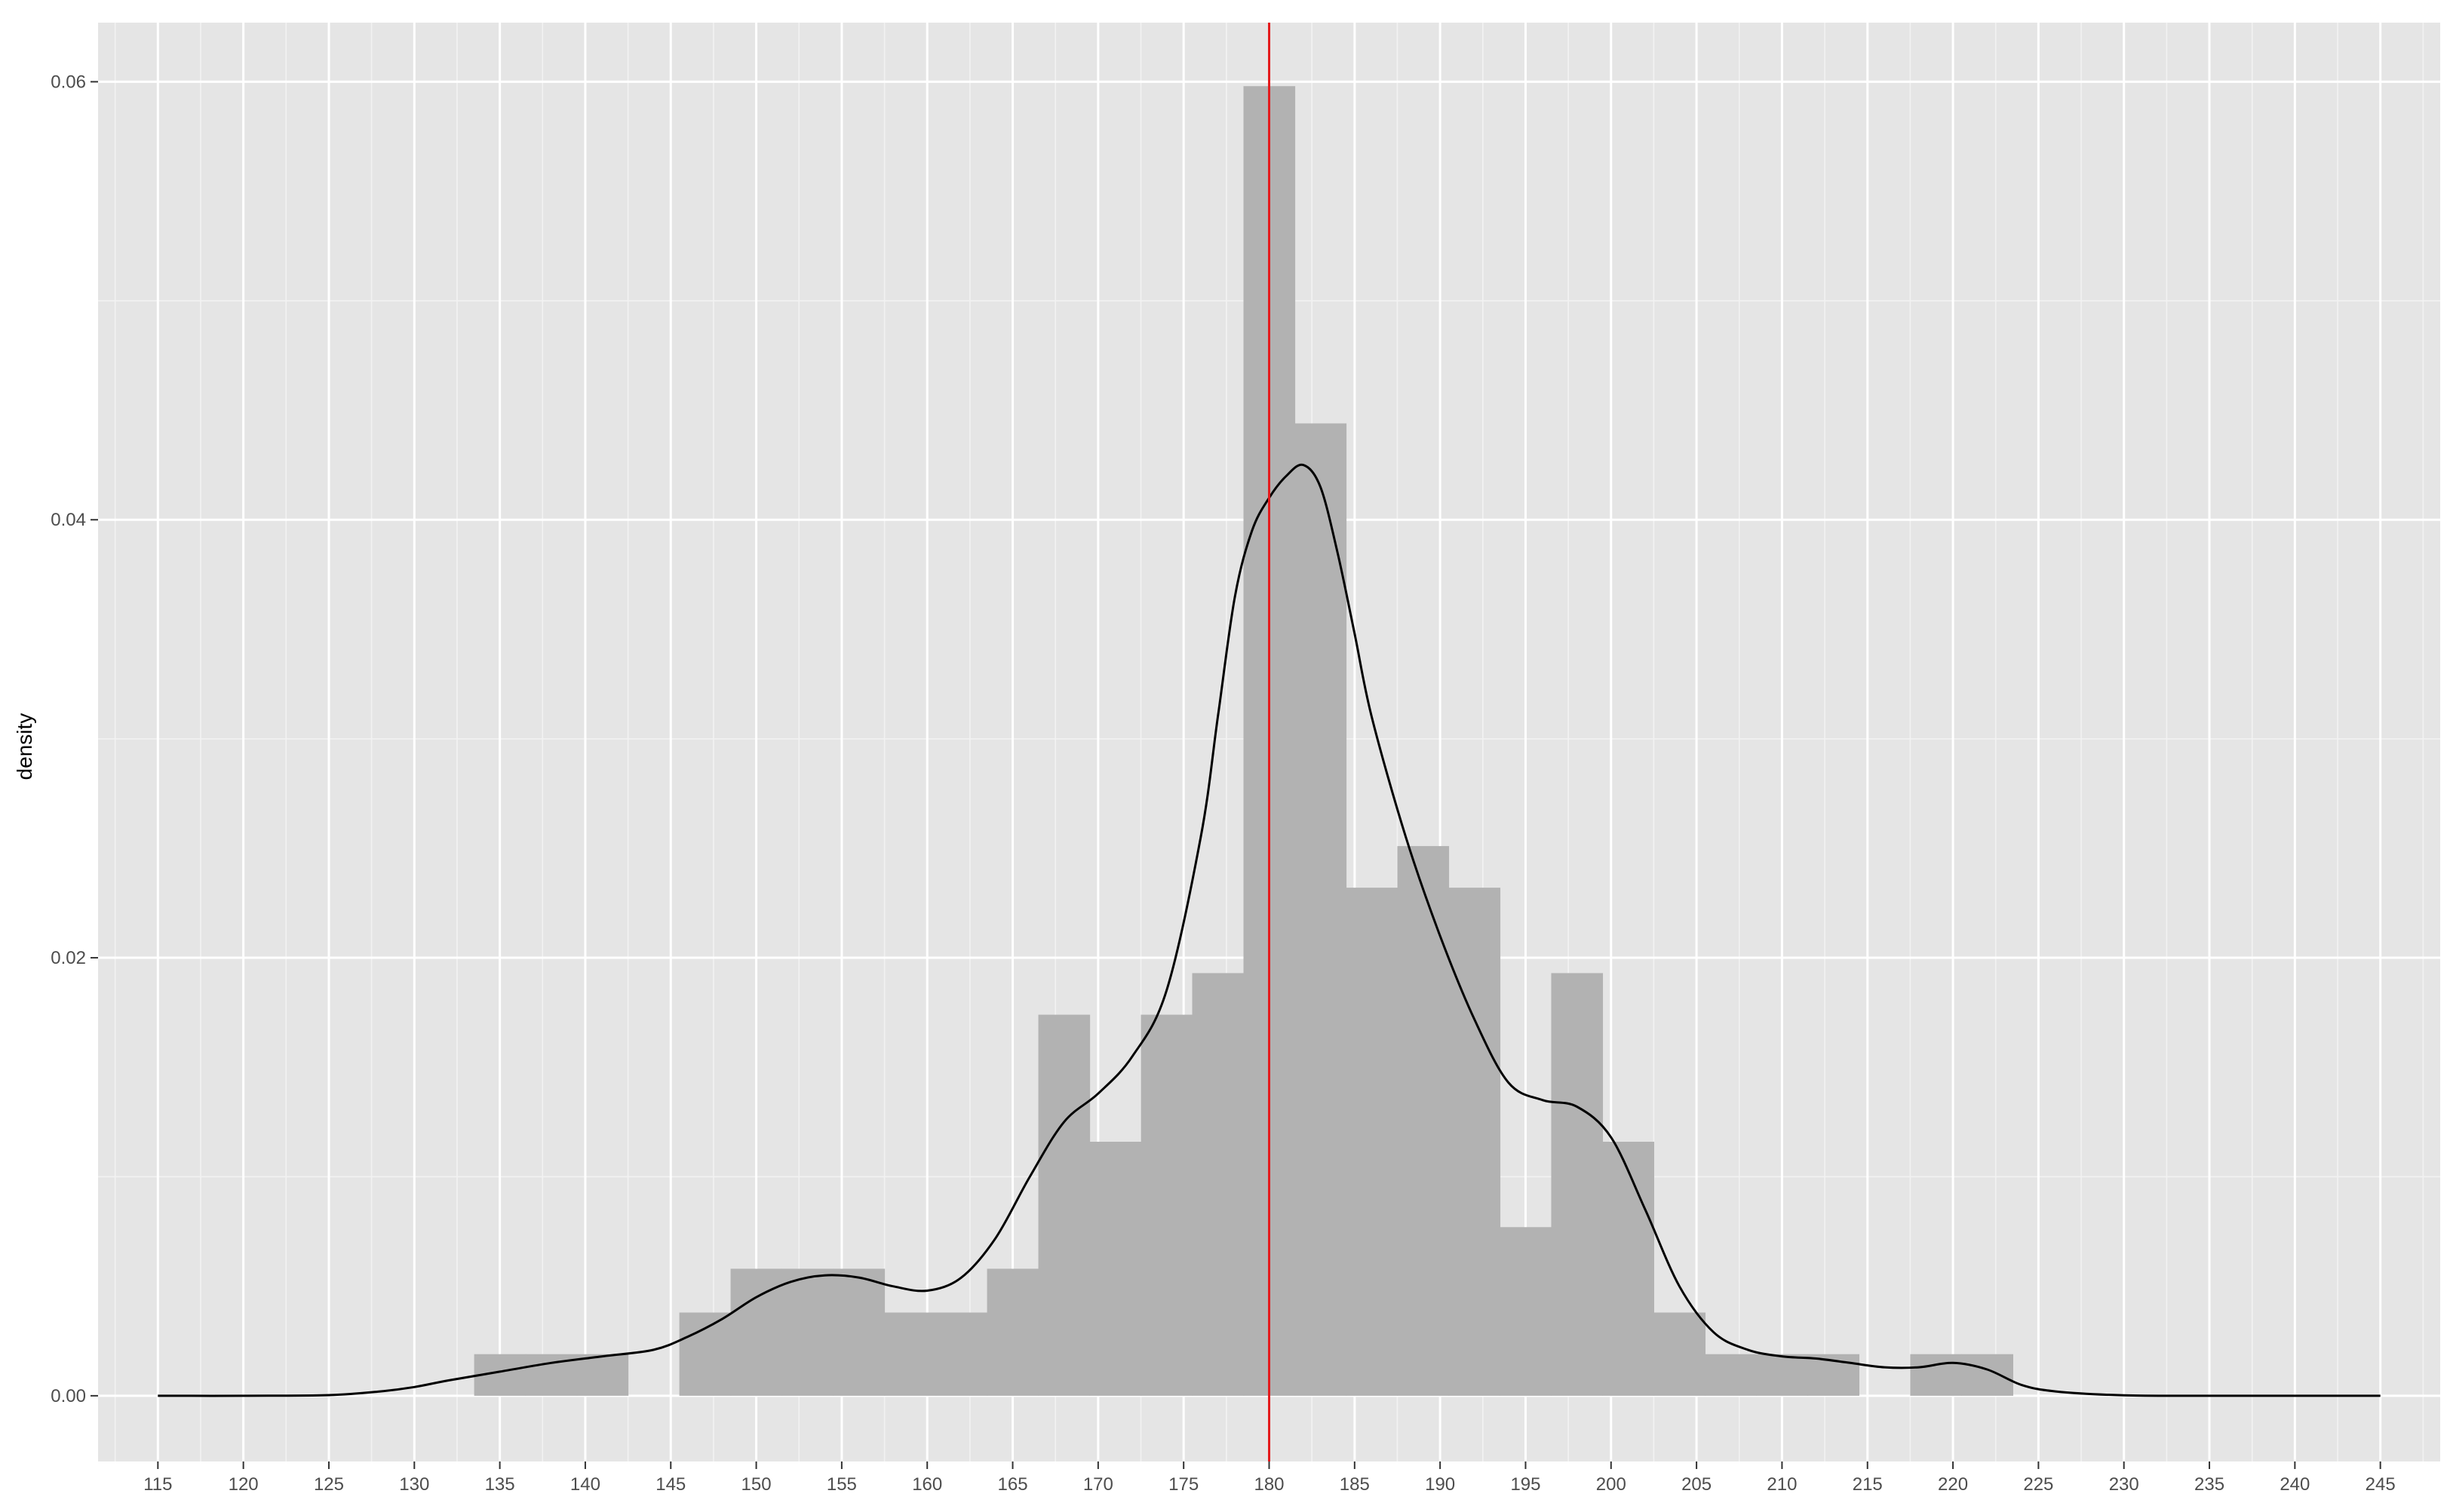 This screenshot has width=2450, height=1512. I want to click on x-tick-label: 120, so click(244, 1484).